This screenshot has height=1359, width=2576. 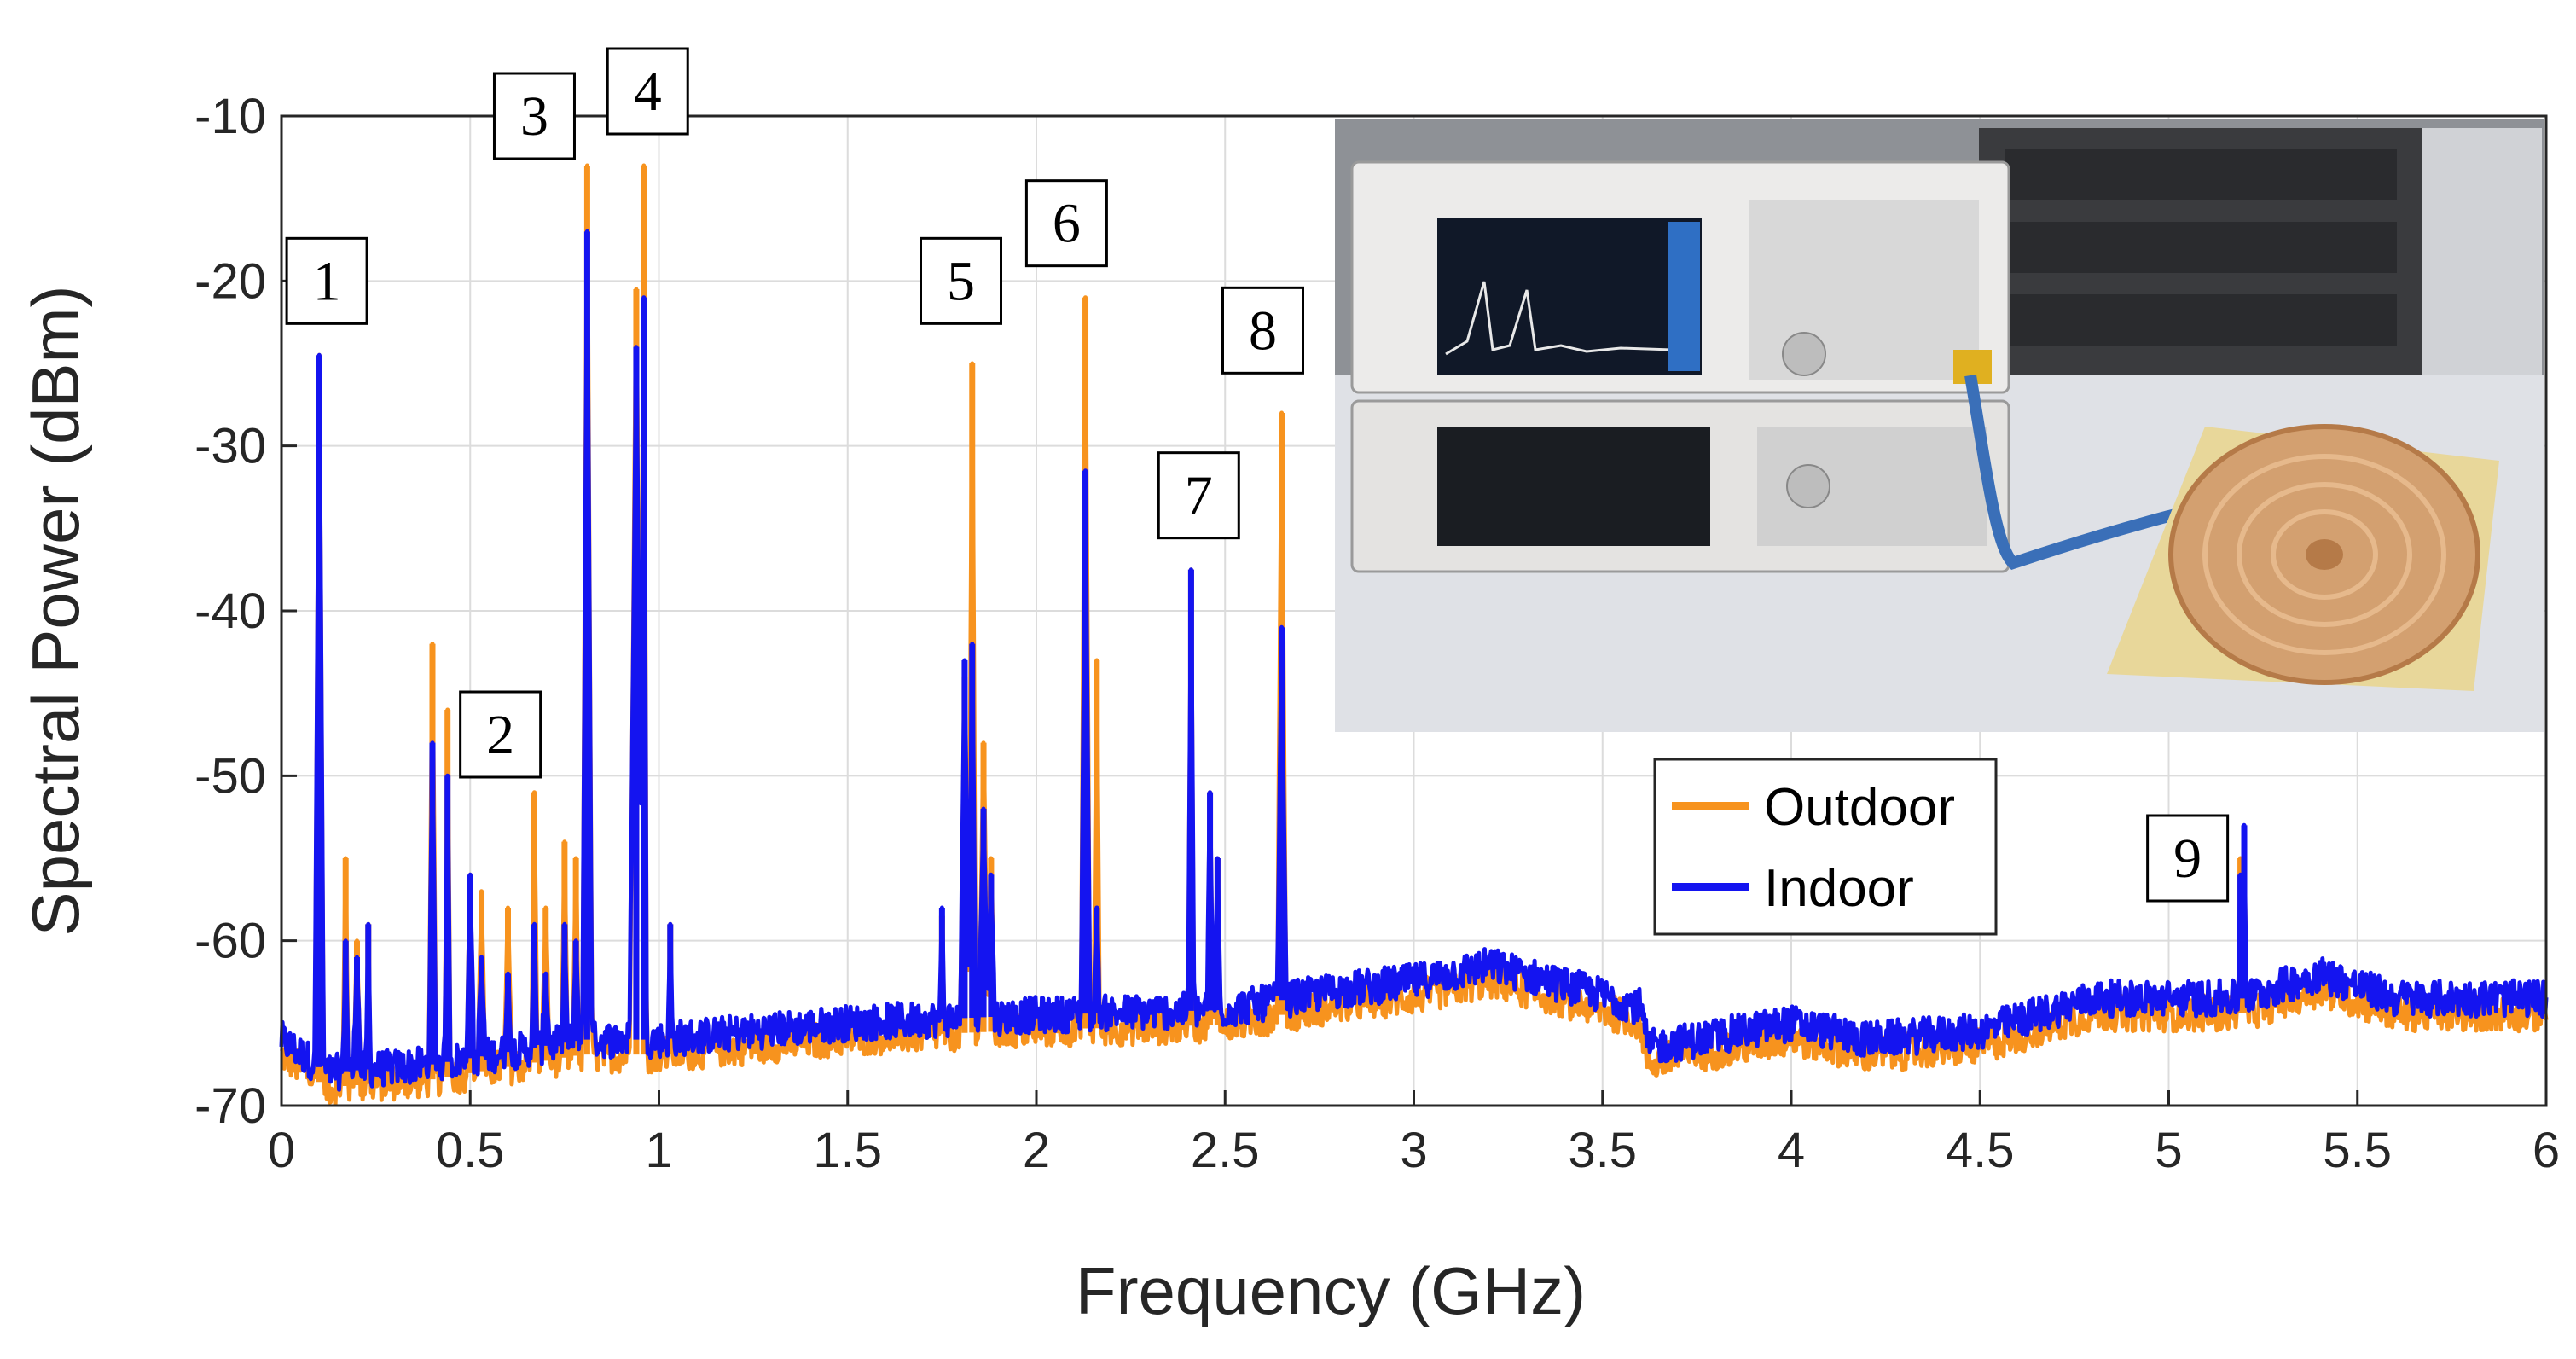 I want to click on legend-box, so click(x=1825, y=847).